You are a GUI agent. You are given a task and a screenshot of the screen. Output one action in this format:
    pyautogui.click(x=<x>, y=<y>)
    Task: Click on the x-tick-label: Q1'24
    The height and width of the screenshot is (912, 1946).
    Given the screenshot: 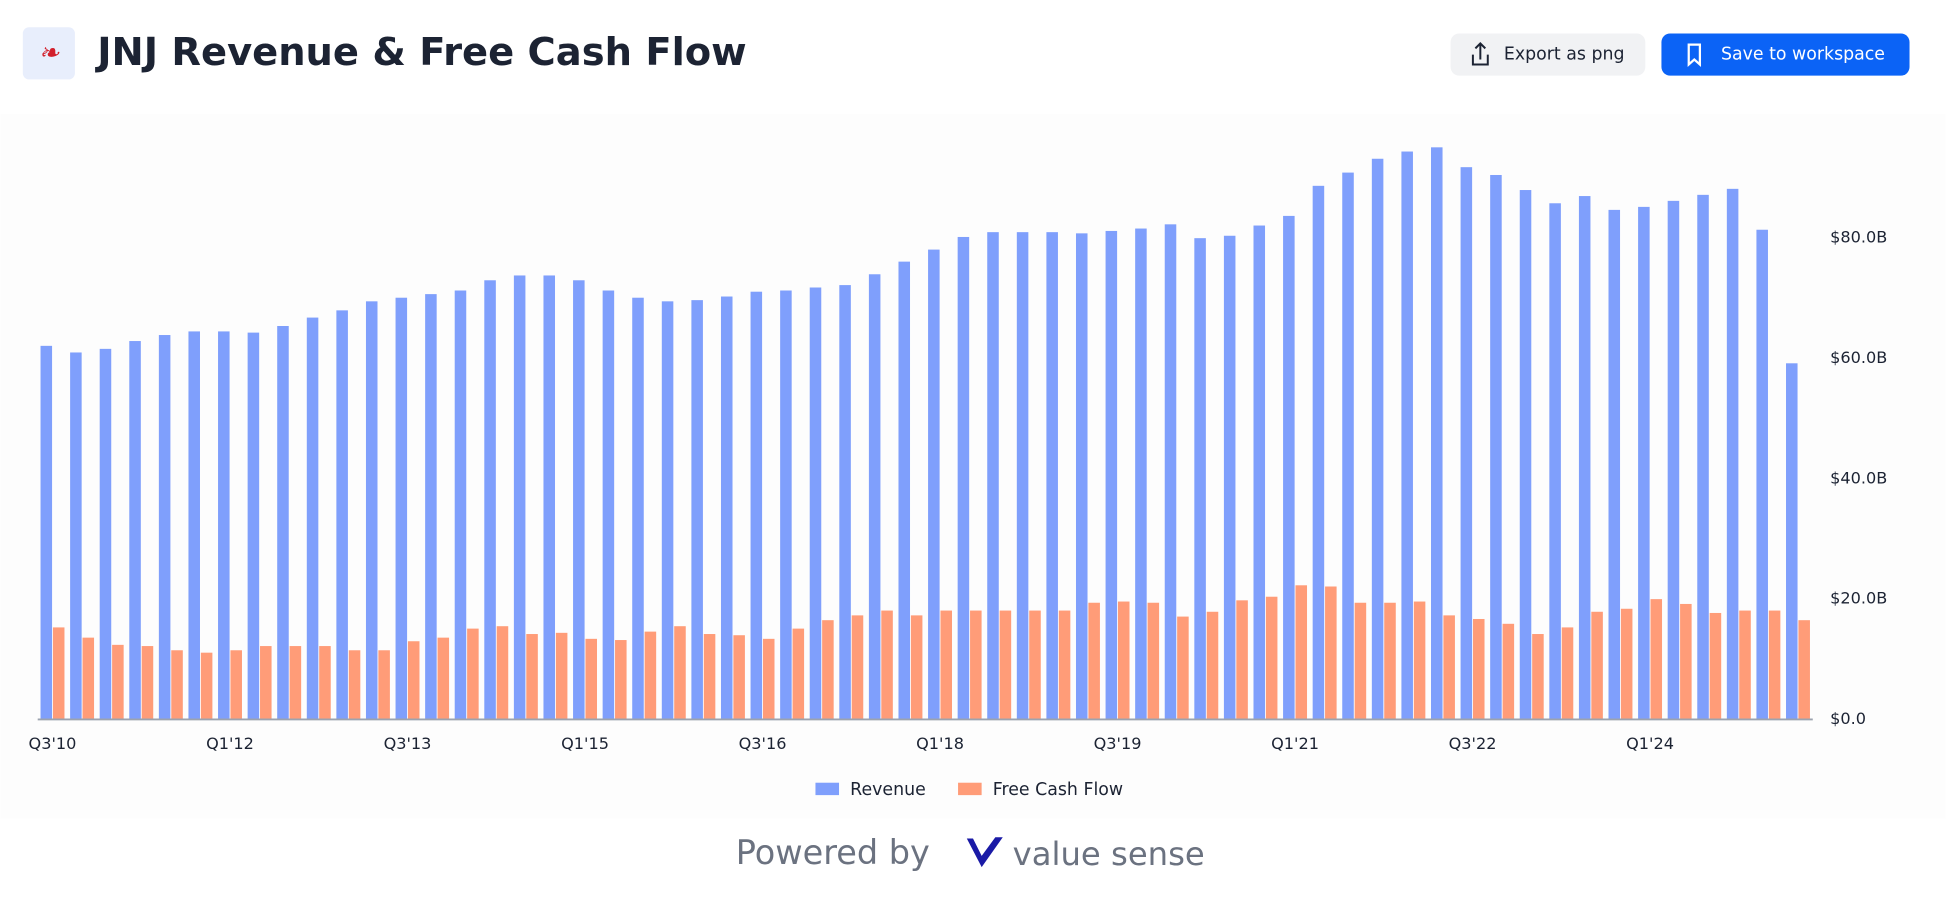 What is the action you would take?
    pyautogui.click(x=1650, y=743)
    